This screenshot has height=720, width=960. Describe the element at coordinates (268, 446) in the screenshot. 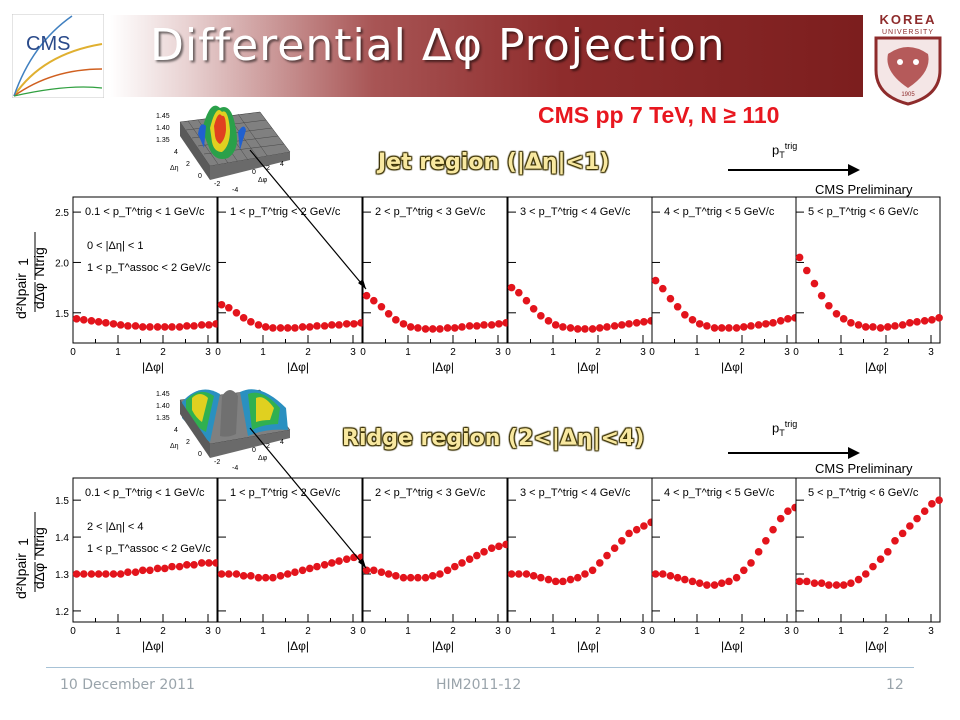

I see `svg-text: 2` at that location.